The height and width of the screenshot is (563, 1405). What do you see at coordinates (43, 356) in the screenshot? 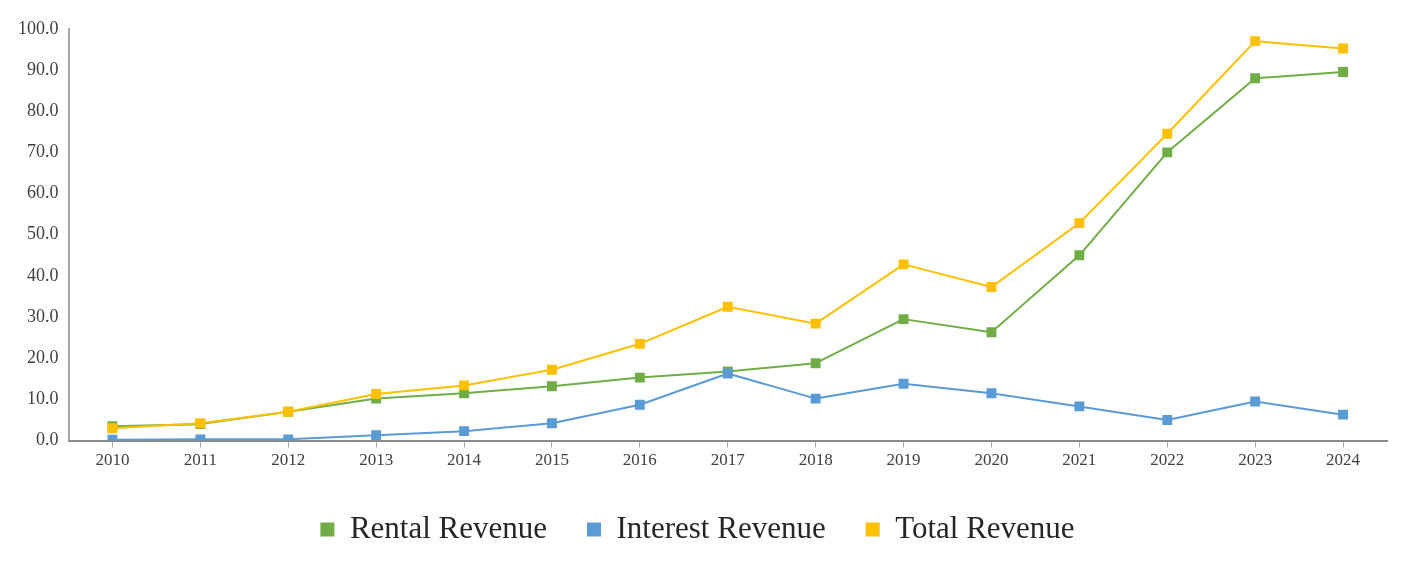
I see `y-tick-label: 20.0` at bounding box center [43, 356].